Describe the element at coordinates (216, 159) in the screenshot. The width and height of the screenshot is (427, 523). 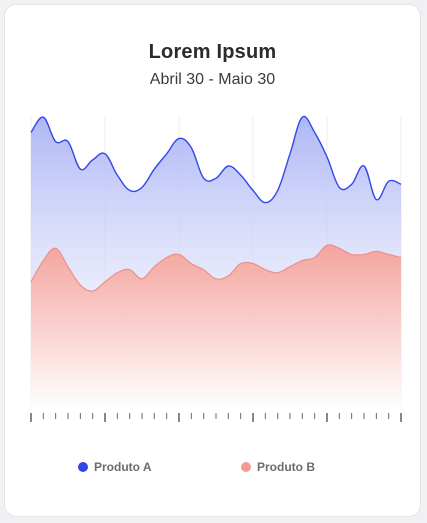
I see `series-line-produto-a` at that location.